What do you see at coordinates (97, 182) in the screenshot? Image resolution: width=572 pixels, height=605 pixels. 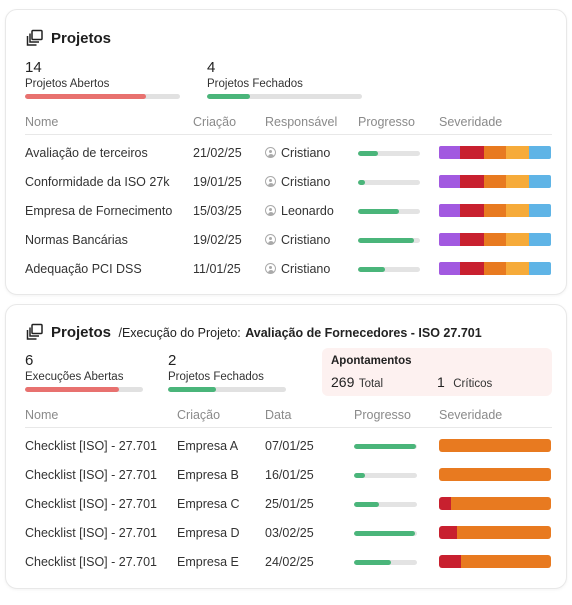 I see `project-name: Conformidade da ISO 27k` at bounding box center [97, 182].